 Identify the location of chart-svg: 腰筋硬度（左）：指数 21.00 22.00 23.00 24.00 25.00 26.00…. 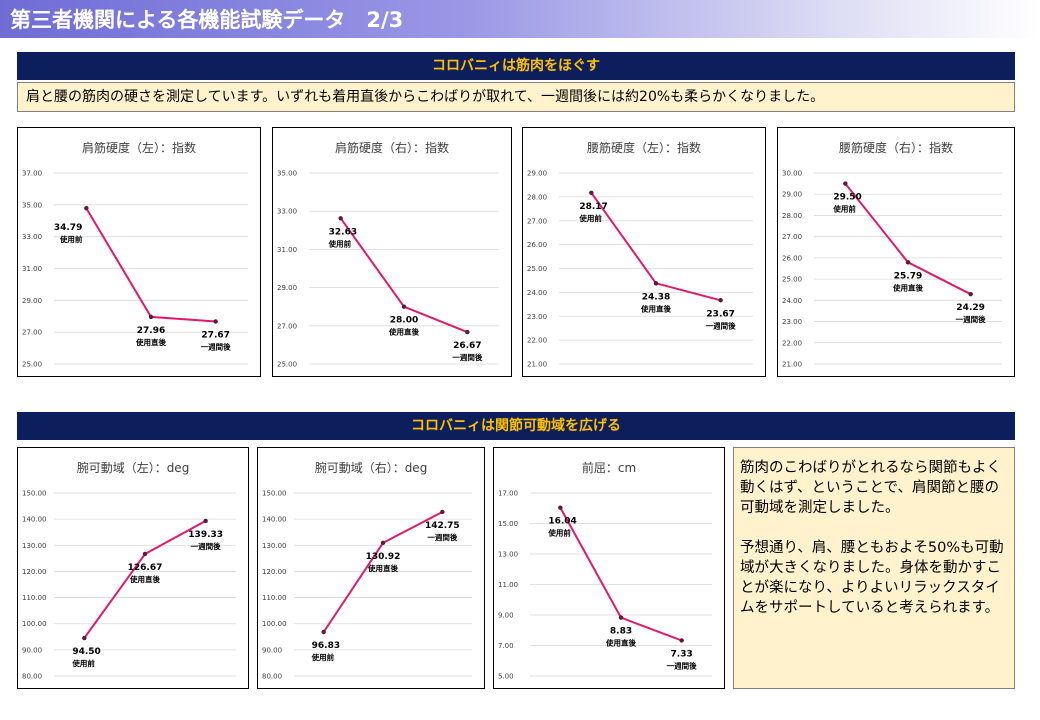
(640, 254).